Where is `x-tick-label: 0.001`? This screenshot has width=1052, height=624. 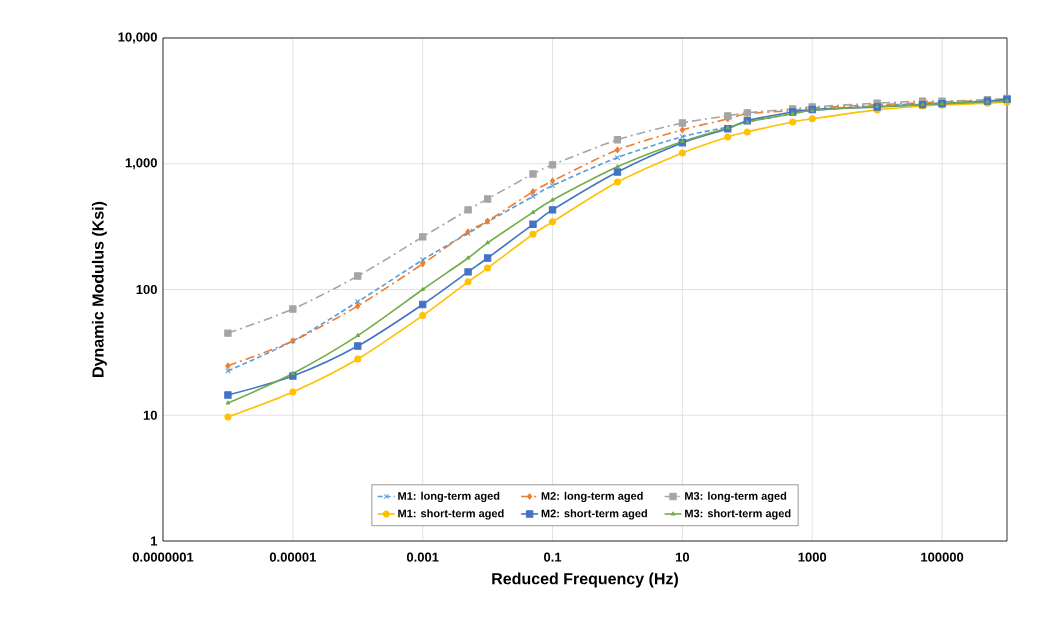
x-tick-label: 0.001 is located at coordinates (422, 557).